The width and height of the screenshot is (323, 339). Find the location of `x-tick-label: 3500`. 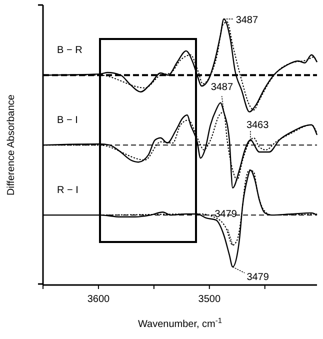

x-tick-label: 3500 is located at coordinates (209, 299).